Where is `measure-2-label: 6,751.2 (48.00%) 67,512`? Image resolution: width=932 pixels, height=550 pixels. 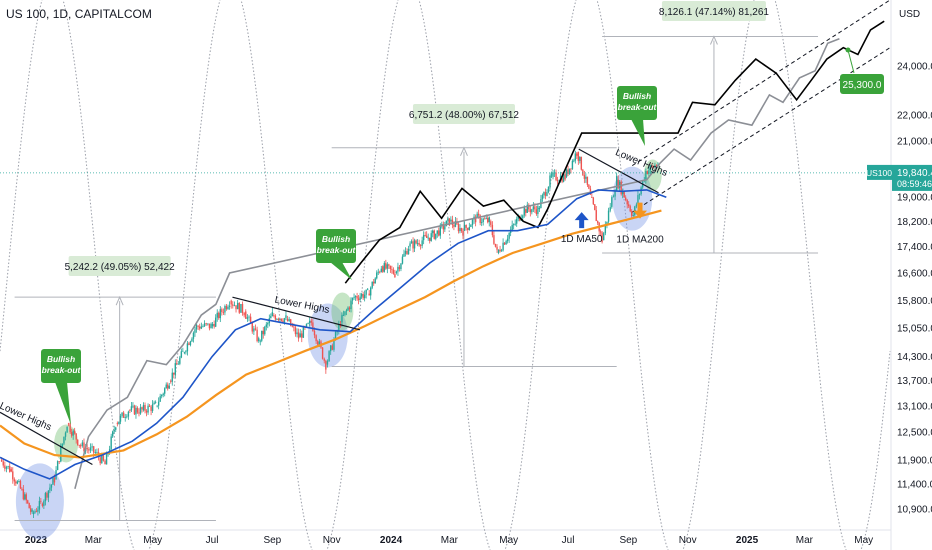 measure-2-label: 6,751.2 (48.00%) 67,512 is located at coordinates (464, 115).